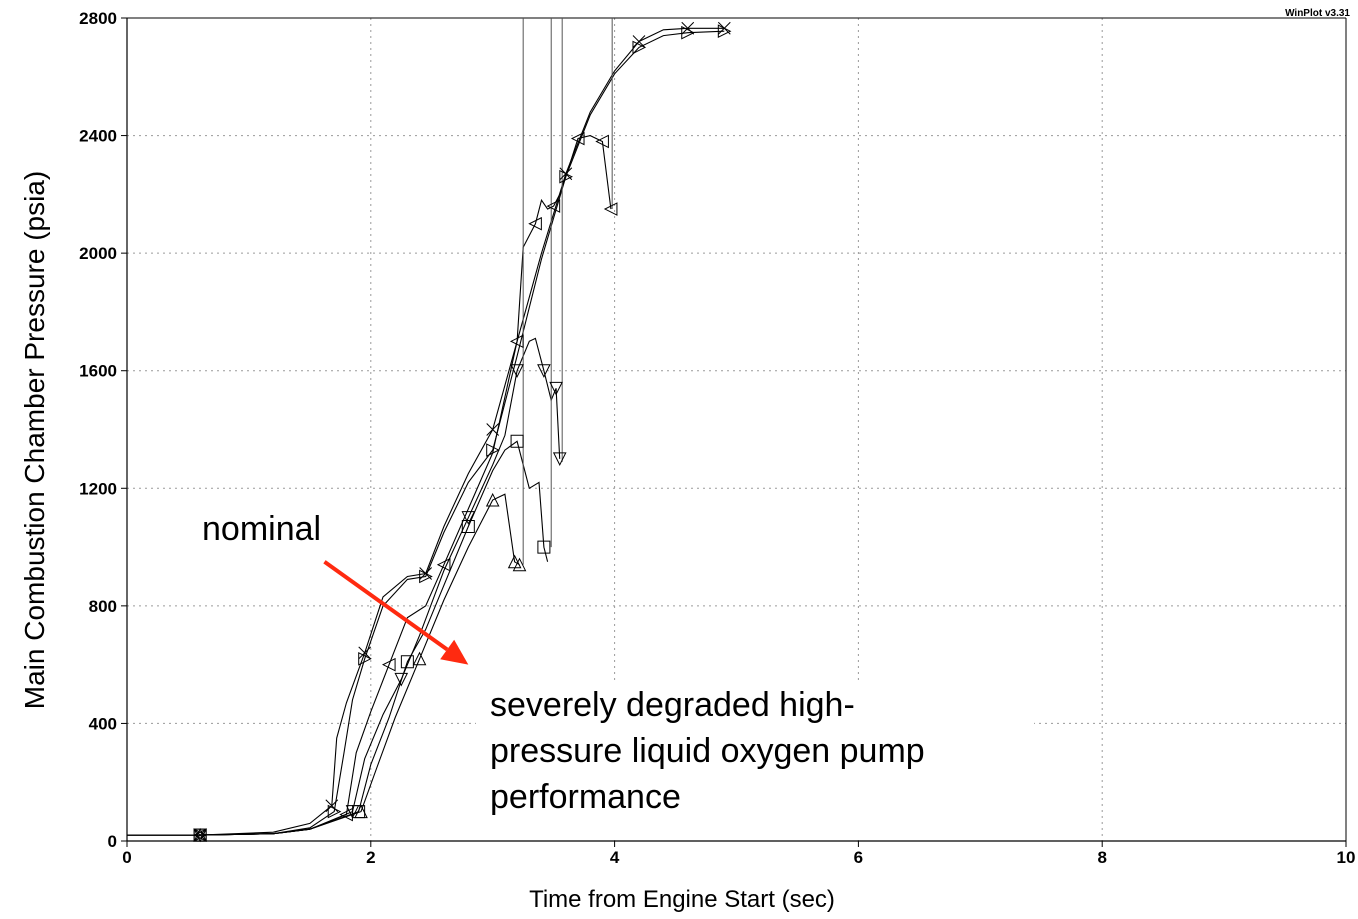 The width and height of the screenshot is (1358, 919). Describe the element at coordinates (370, 857) in the screenshot. I see `x-tick-label: 2` at that location.